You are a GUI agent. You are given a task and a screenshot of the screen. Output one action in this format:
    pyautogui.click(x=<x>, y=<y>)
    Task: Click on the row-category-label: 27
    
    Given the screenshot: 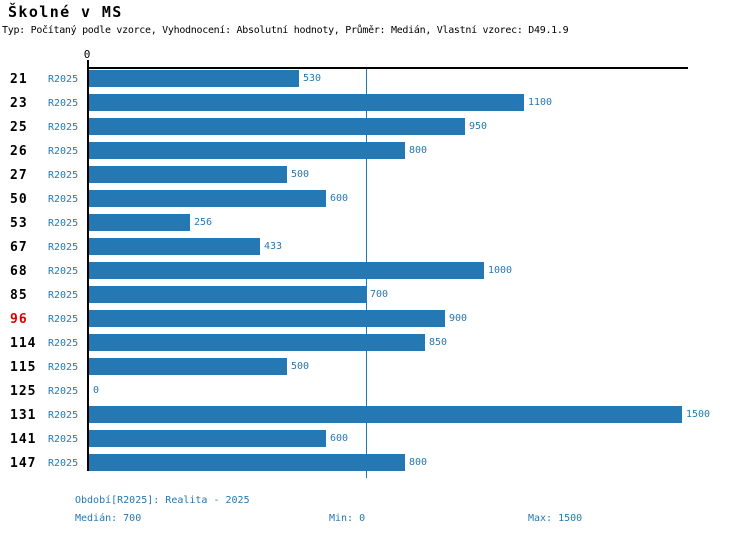 What is the action you would take?
    pyautogui.click(x=19, y=175)
    